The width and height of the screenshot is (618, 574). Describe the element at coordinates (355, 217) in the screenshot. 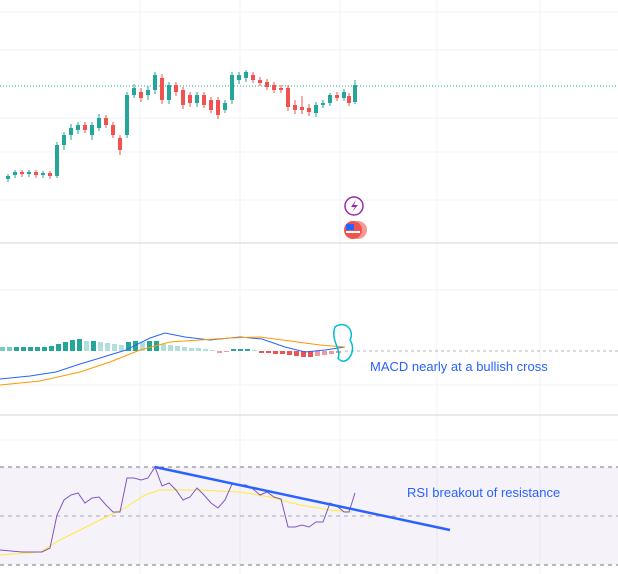

I see `event-icons` at that location.